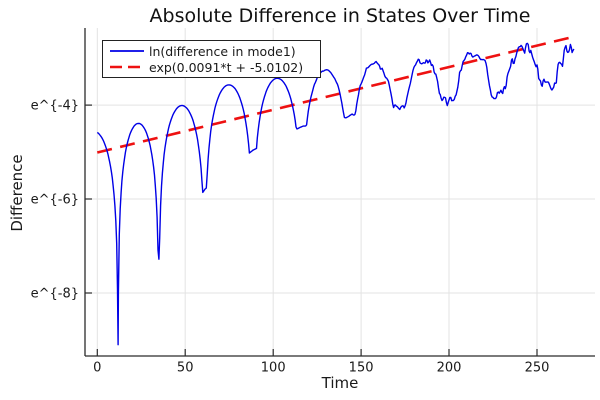 Image resolution: width=600 pixels, height=400 pixels. I want to click on x-tick-label: 100, so click(273, 368).